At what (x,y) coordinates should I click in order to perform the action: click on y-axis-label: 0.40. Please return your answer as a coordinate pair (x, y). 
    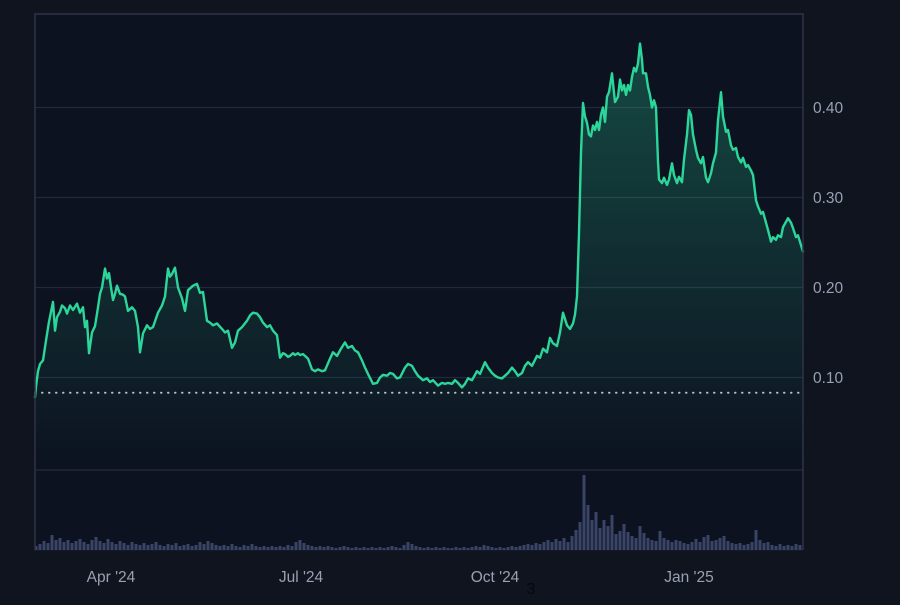
    Looking at the image, I should click on (828, 108).